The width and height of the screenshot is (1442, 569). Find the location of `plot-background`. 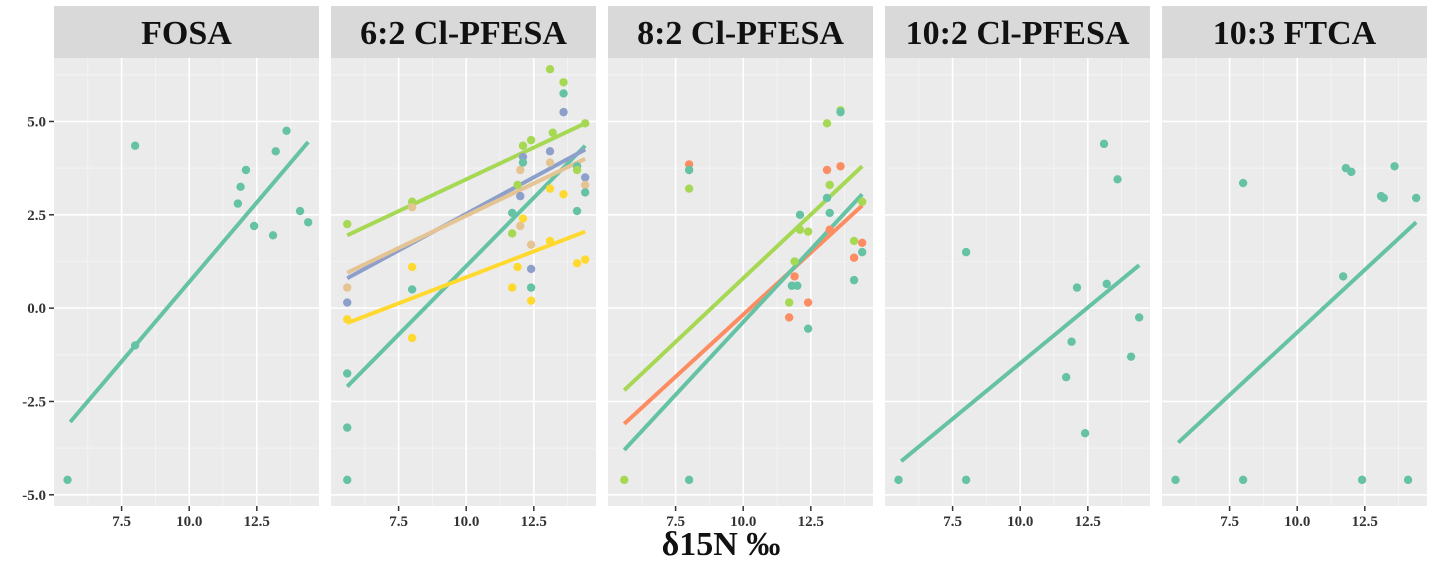

plot-background is located at coordinates (463, 282).